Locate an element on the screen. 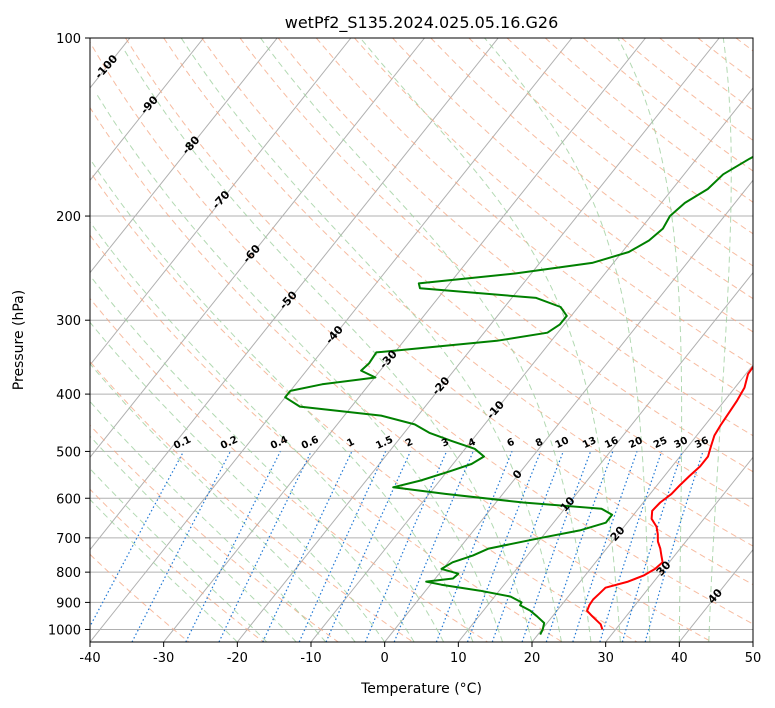 The image size is (775, 708). x-tick-label: 30 is located at coordinates (605, 658).